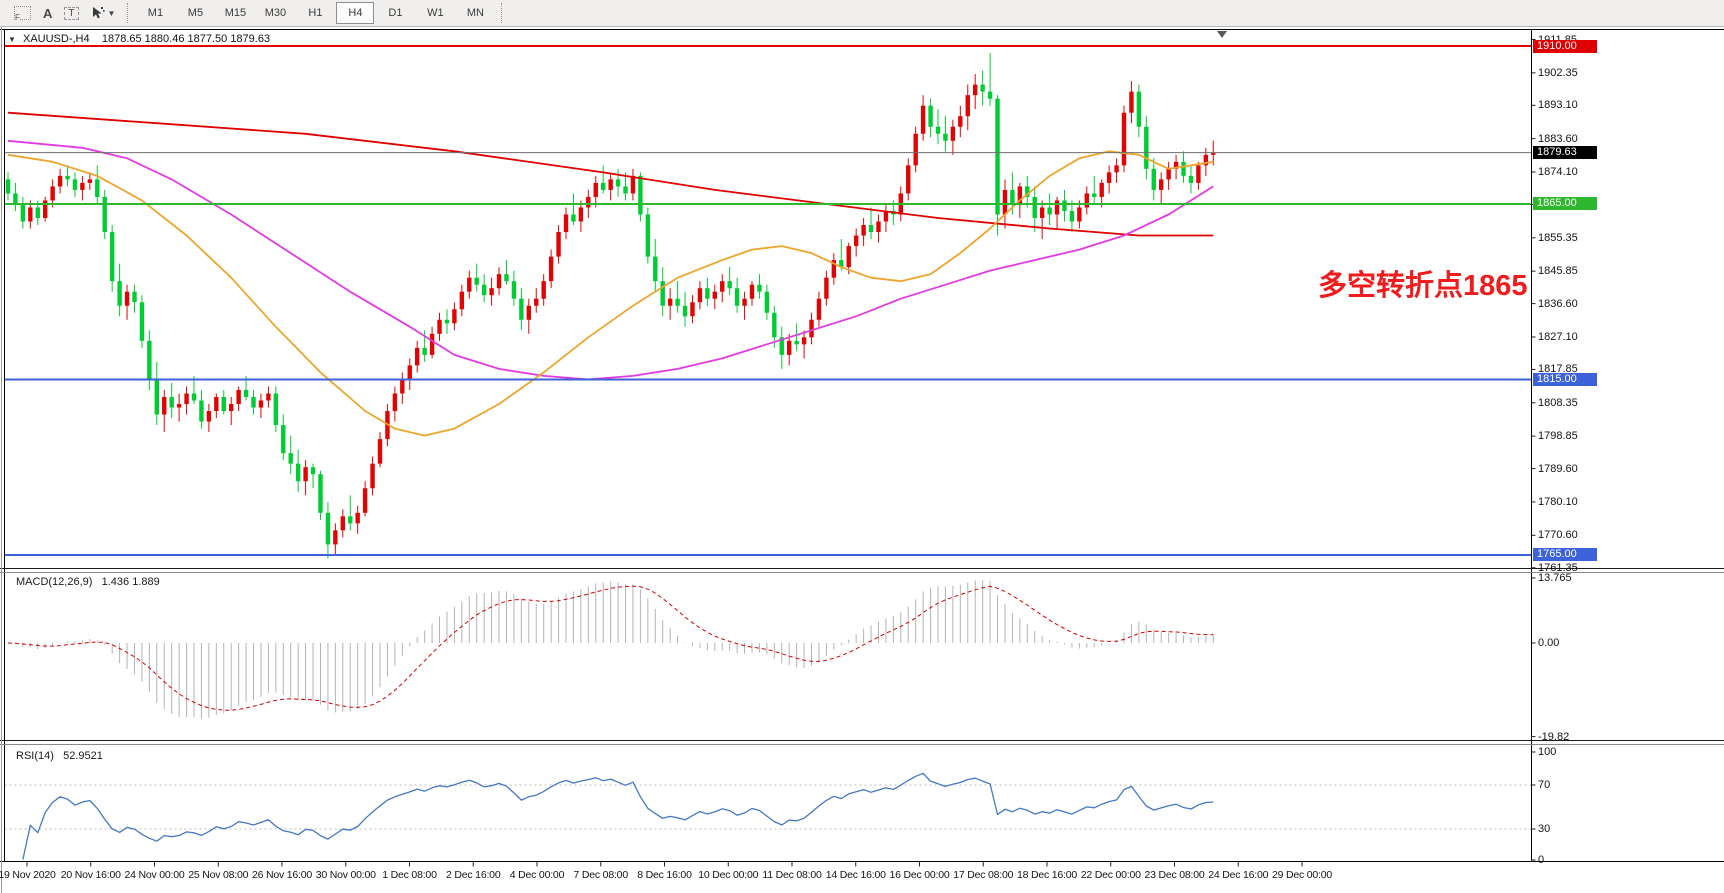 This screenshot has height=893, width=1724. Describe the element at coordinates (1222, 34) in the screenshot. I see `chart-shift-marker-icon` at that location.